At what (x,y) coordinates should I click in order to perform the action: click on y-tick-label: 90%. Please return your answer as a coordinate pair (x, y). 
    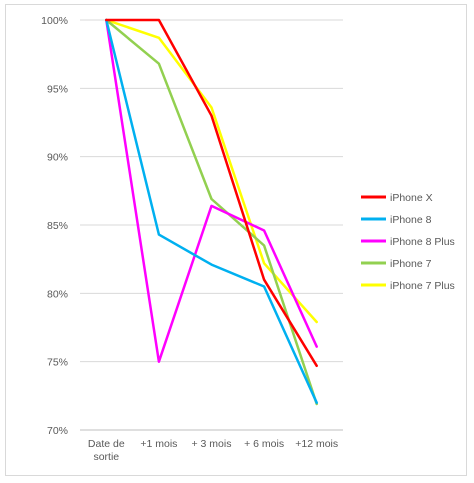
    Looking at the image, I should click on (57, 158).